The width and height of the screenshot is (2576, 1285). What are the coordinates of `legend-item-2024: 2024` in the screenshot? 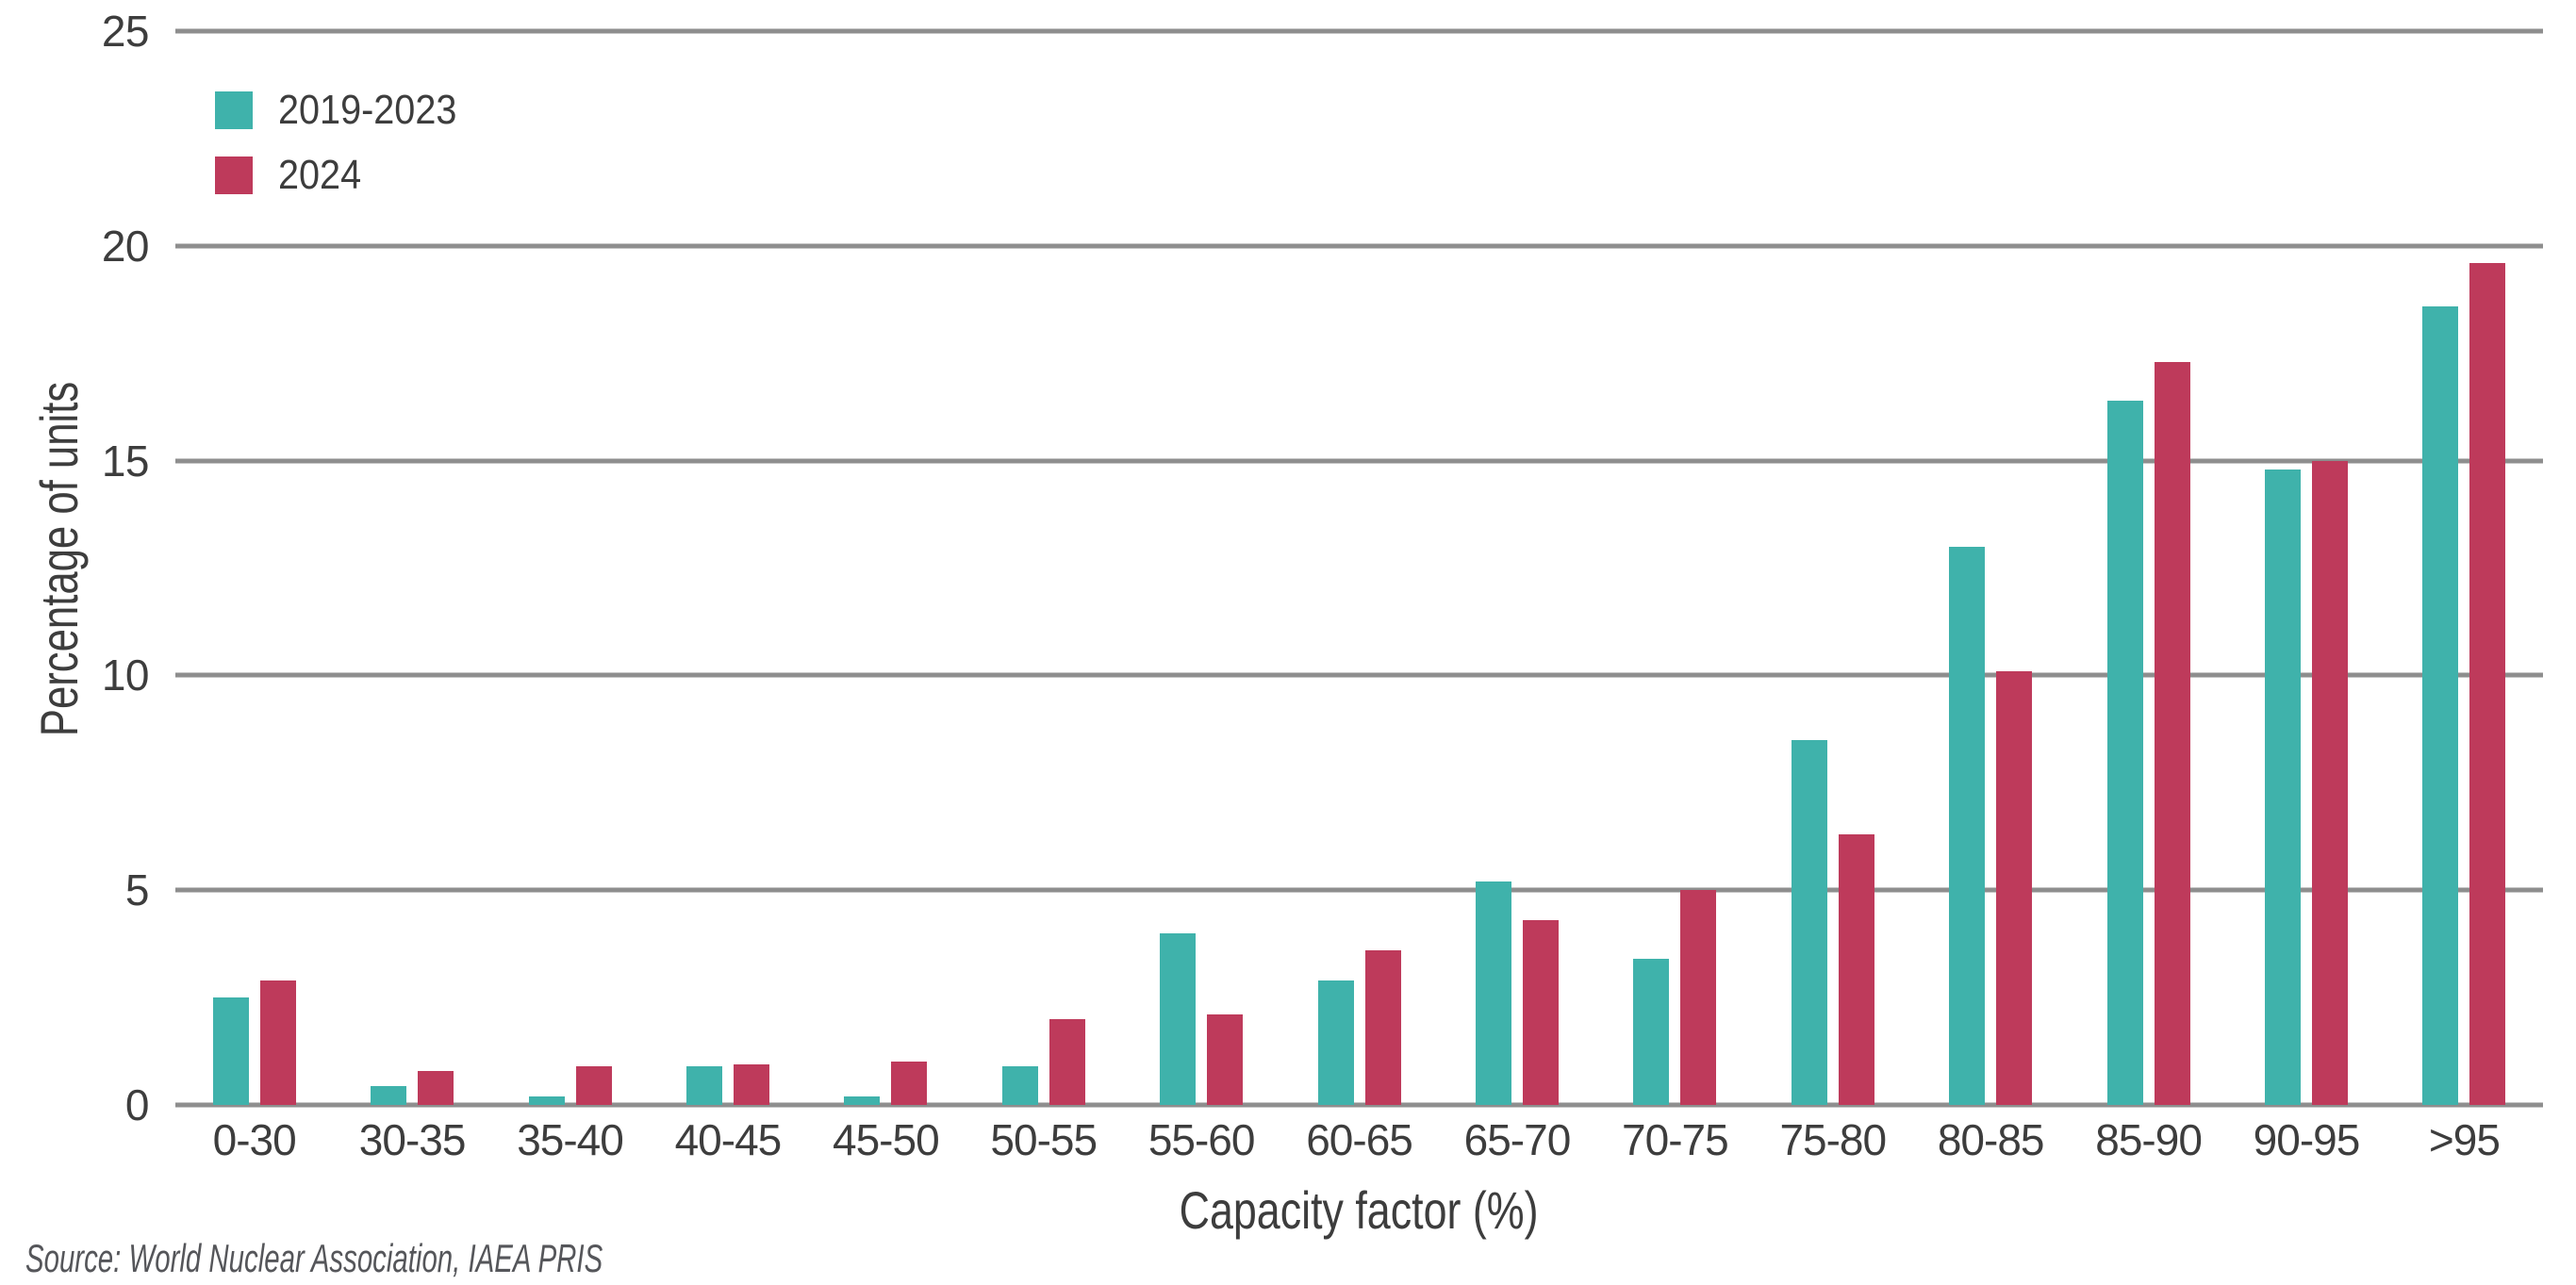 It's located at (345, 175).